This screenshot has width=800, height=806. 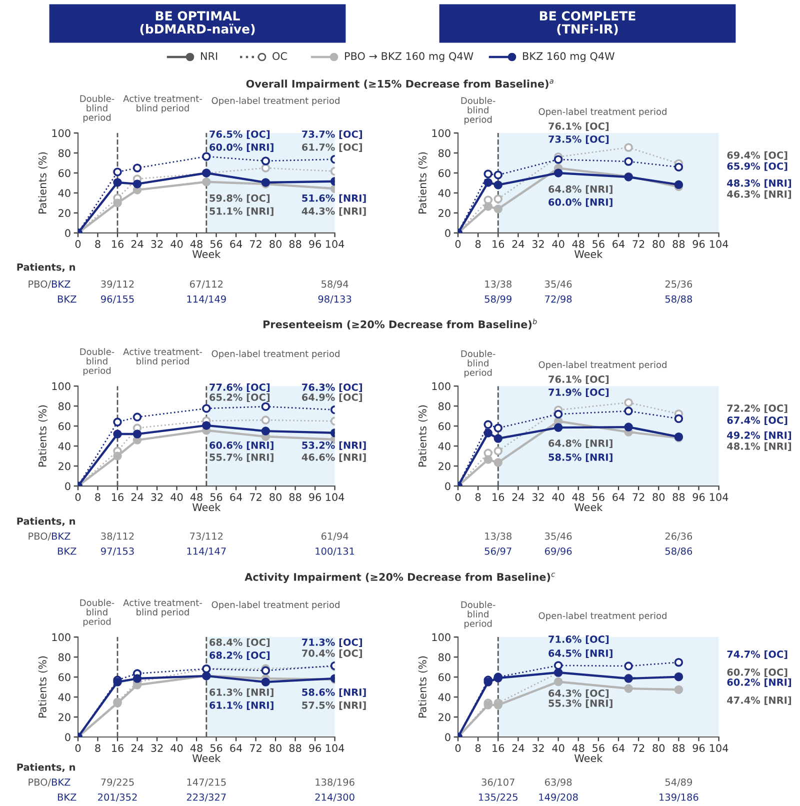 What do you see at coordinates (61, 536) in the screenshot?
I see `text: BKZ` at bounding box center [61, 536].